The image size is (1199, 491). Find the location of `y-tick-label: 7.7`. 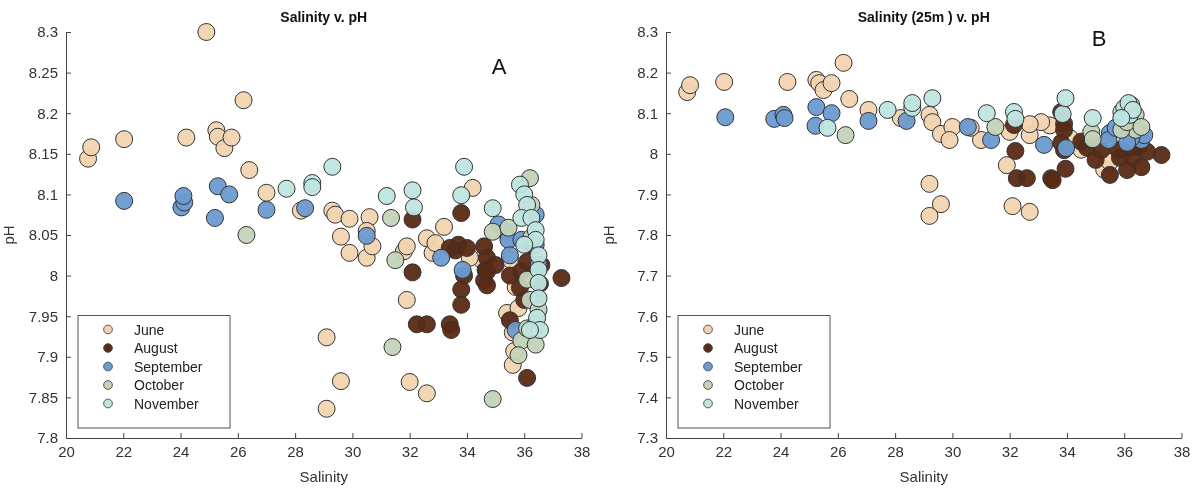

y-tick-label: 7.7 is located at coordinates (647, 275).